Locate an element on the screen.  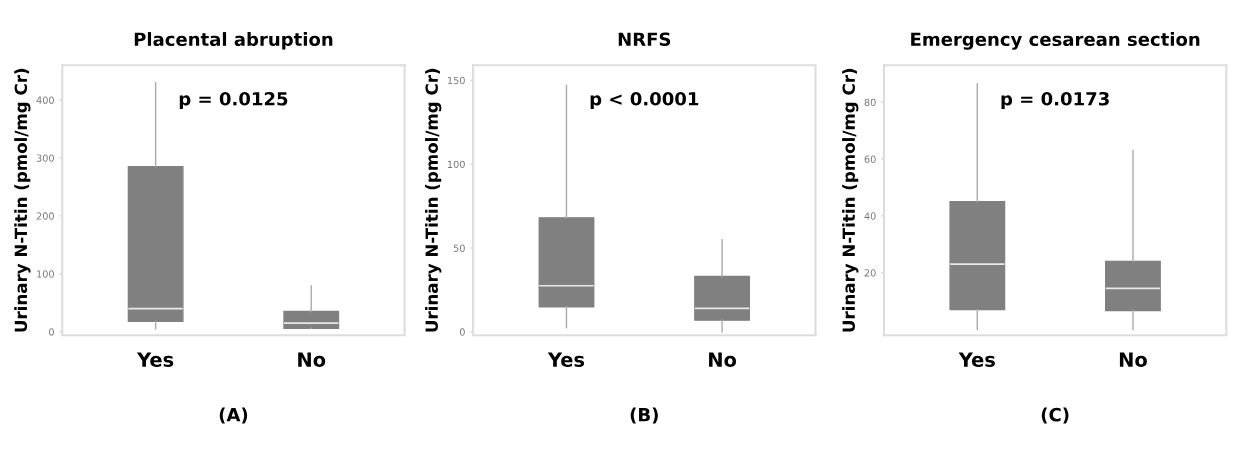
y-tick-label: 300 is located at coordinates (45, 158).